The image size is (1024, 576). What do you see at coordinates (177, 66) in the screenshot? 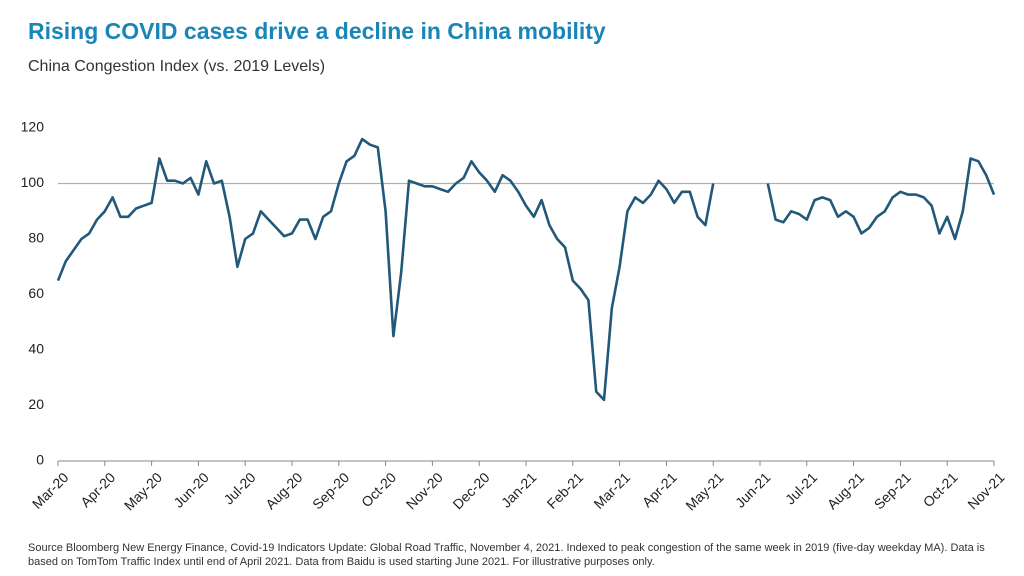
I see `chart-subtitle: China Congestion Index (vs. 2019 Levels)` at bounding box center [177, 66].